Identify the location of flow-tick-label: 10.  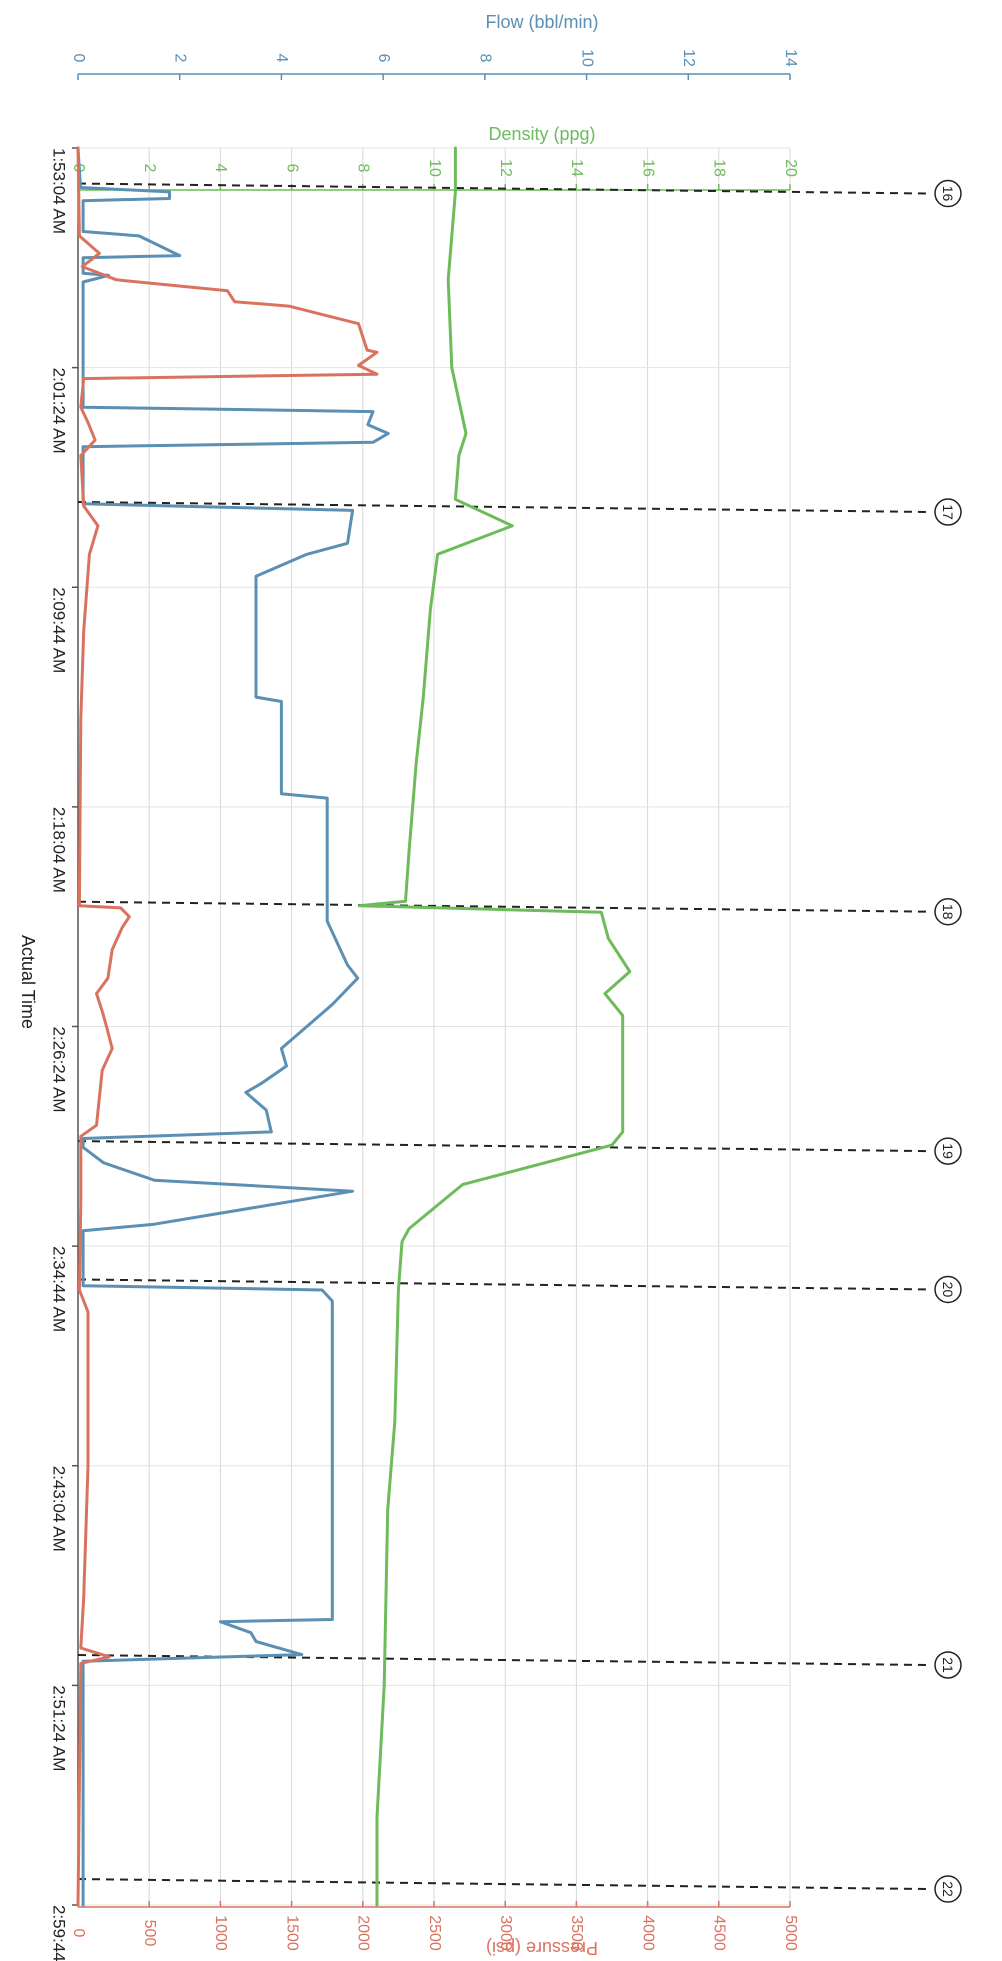
(586, 58).